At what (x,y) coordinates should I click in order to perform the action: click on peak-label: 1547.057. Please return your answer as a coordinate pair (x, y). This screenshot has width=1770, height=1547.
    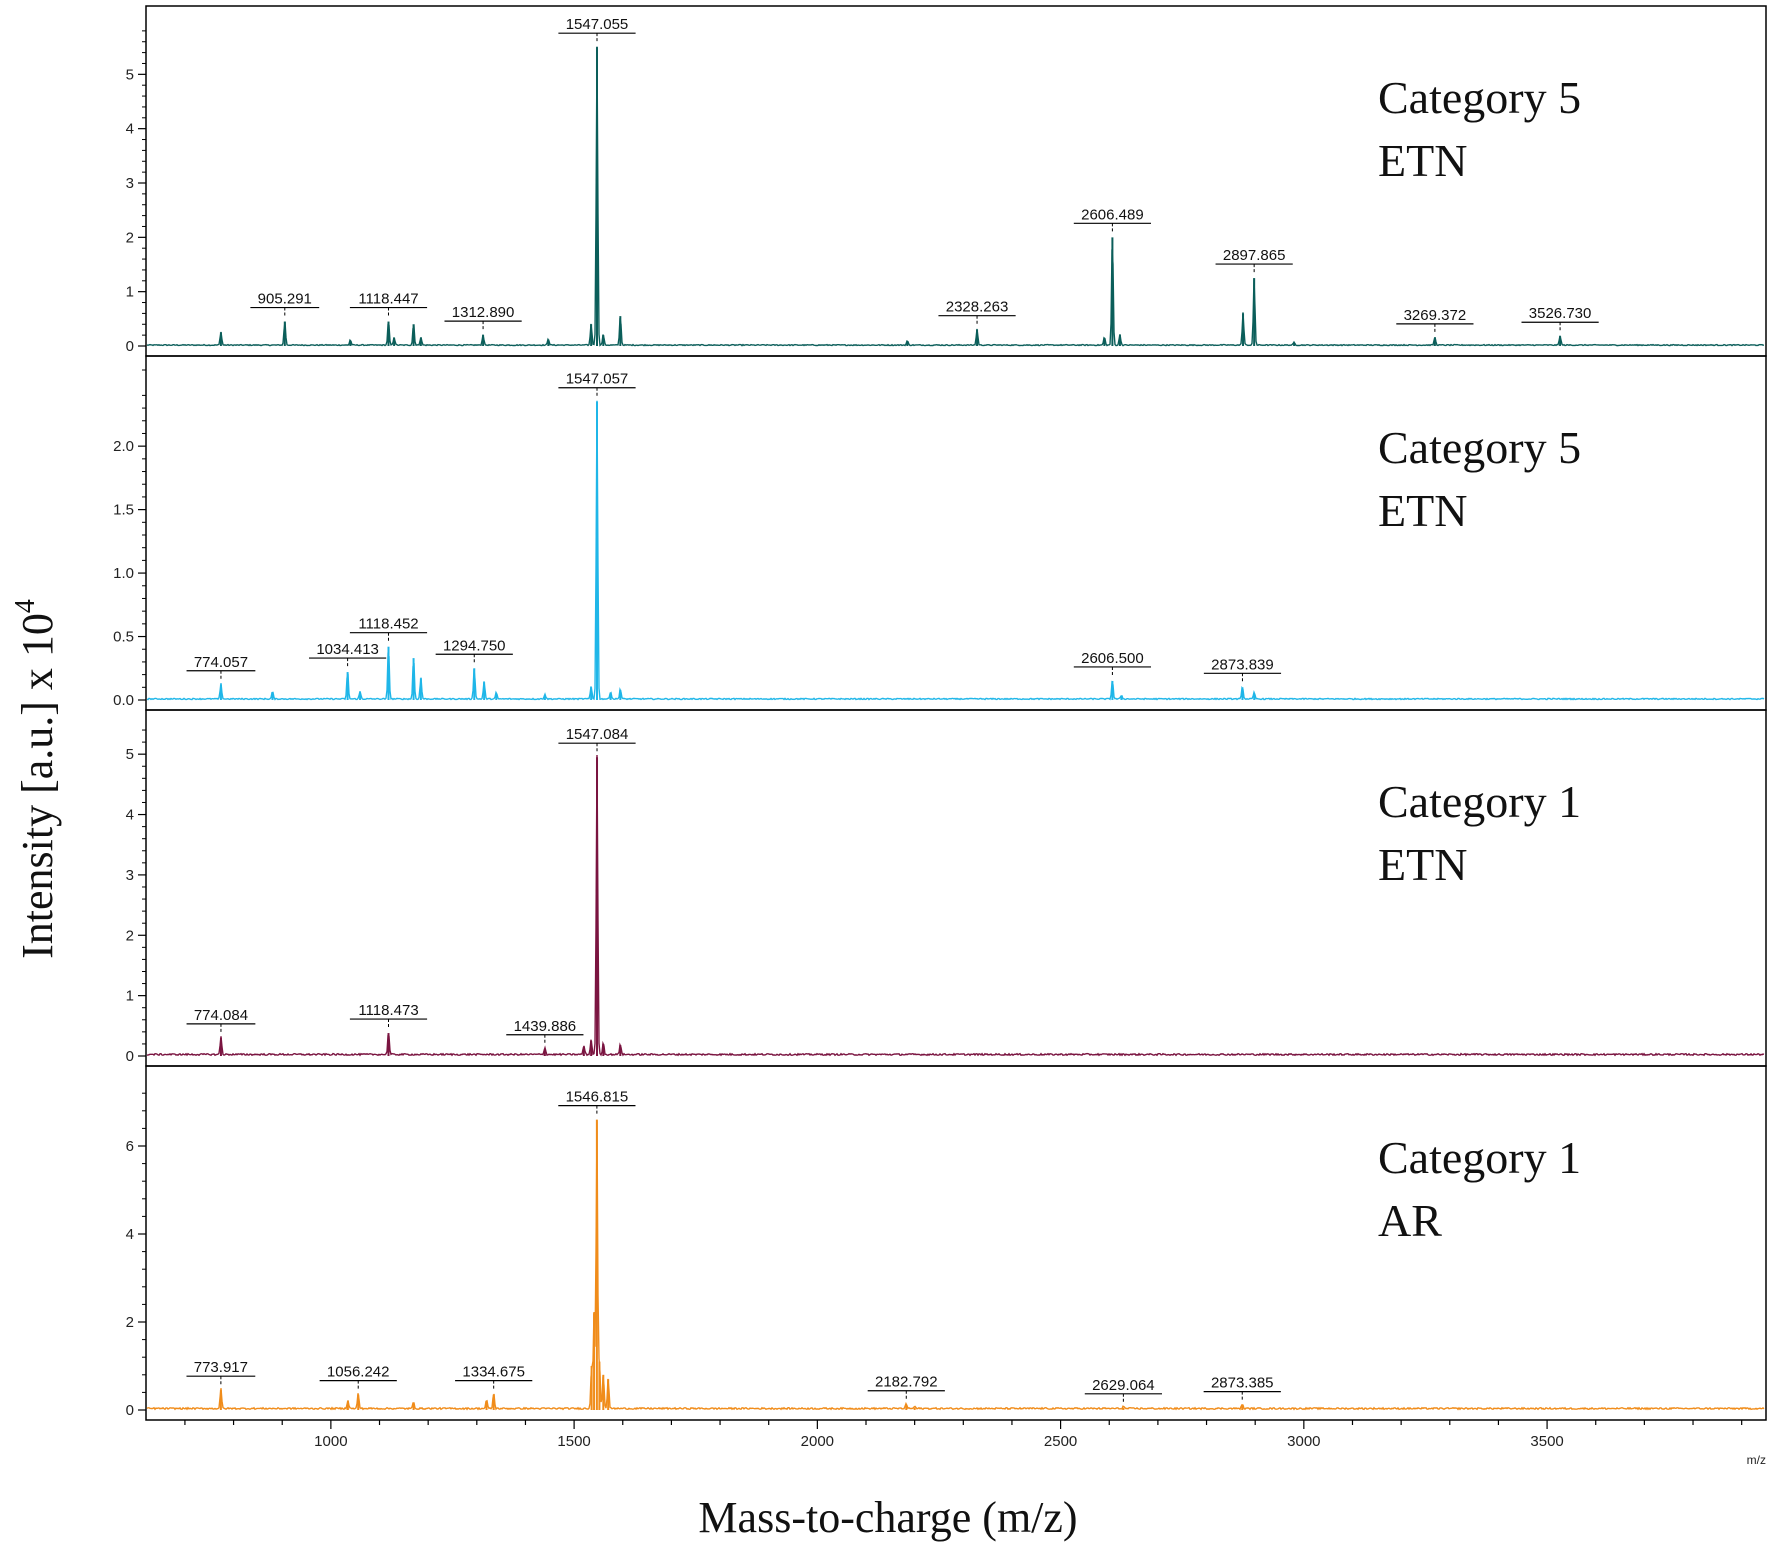
    Looking at the image, I should click on (597, 379).